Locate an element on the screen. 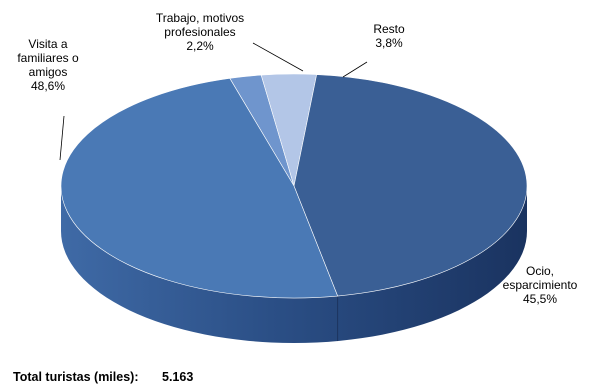  slice-label-line: Trabajo, motivos is located at coordinates (200, 18).